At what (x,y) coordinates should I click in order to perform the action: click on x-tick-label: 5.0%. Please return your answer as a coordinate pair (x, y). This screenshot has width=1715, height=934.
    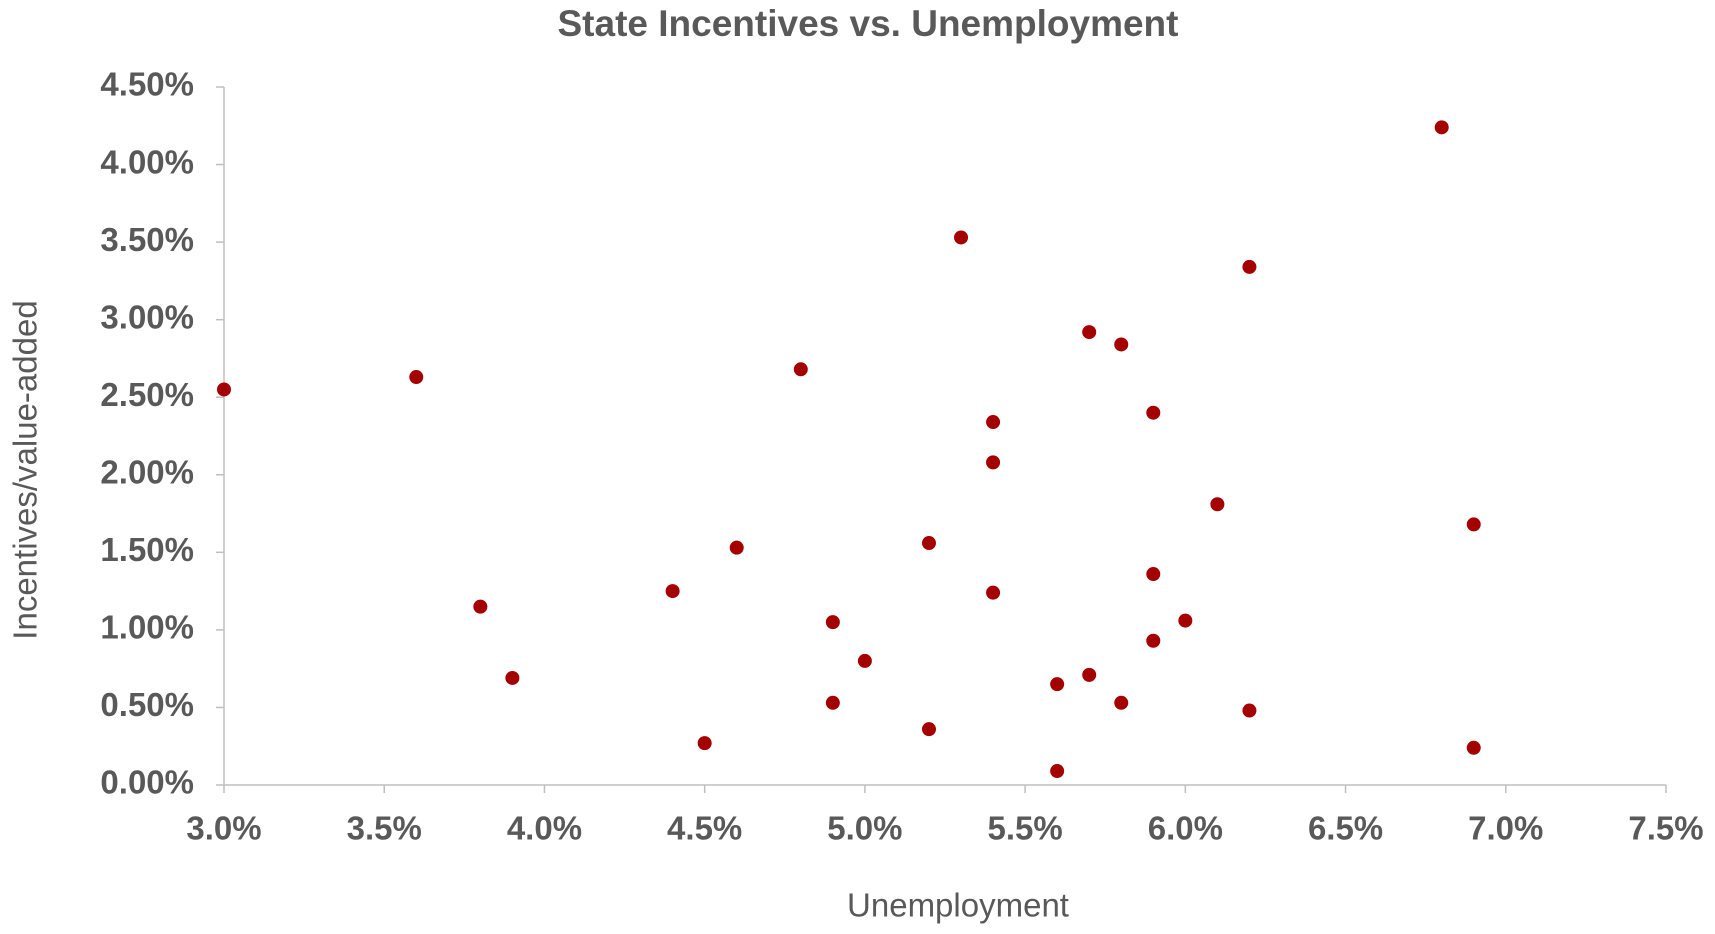
    Looking at the image, I should click on (864, 828).